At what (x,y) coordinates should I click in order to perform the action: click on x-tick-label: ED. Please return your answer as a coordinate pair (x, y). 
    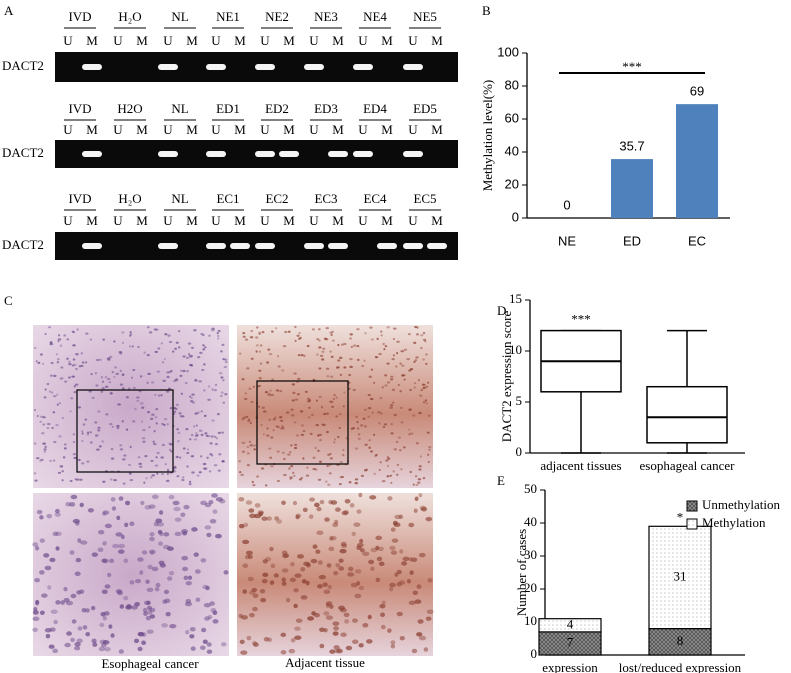
    Looking at the image, I should click on (632, 240).